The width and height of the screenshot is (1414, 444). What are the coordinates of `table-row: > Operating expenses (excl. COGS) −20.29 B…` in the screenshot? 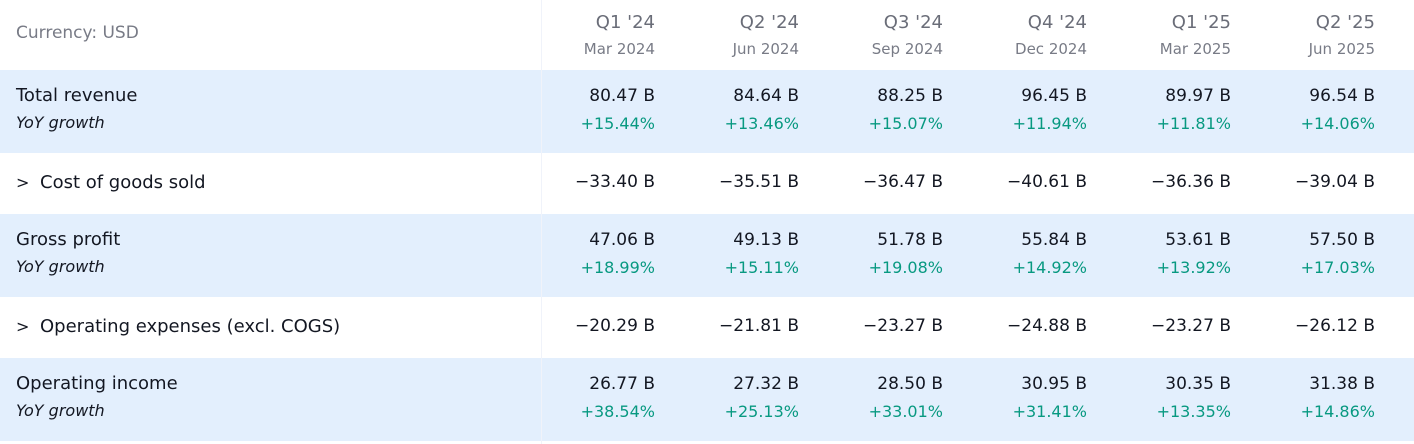 It's located at (707, 327).